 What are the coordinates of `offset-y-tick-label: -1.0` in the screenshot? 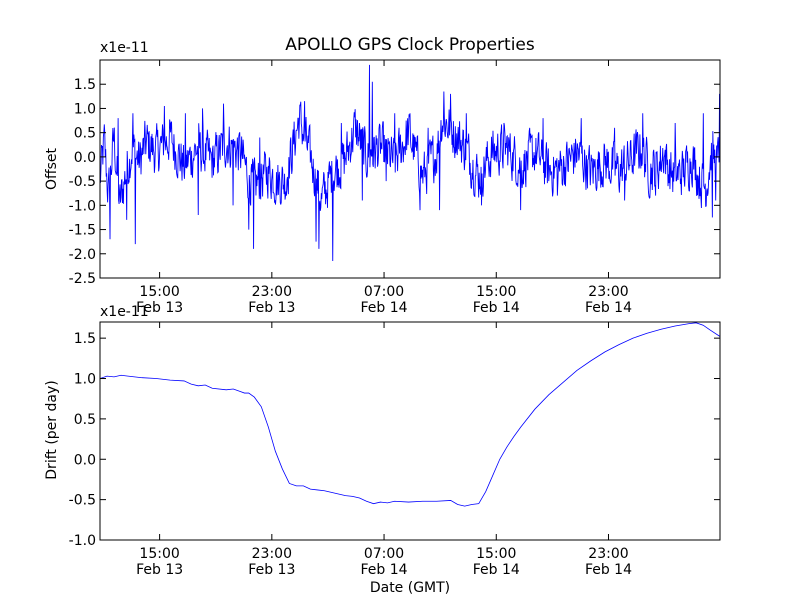 It's located at (82, 206).